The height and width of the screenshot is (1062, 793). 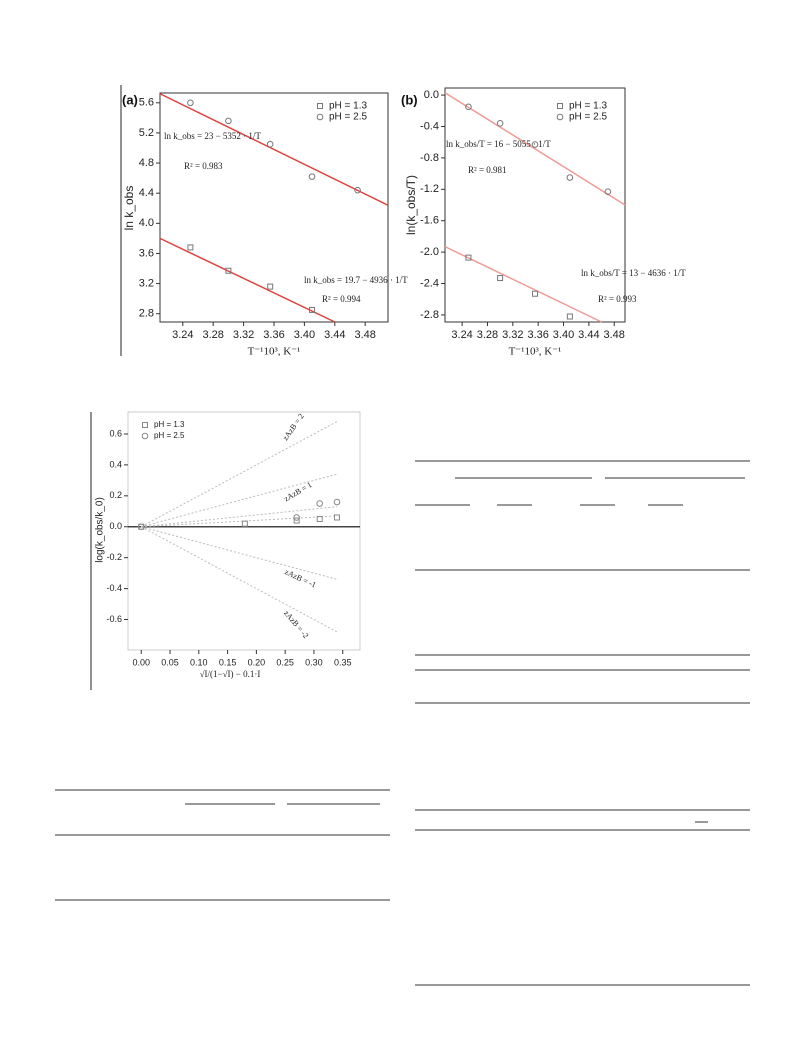 What do you see at coordinates (130, 99) in the screenshot?
I see `panel-label: (a)` at bounding box center [130, 99].